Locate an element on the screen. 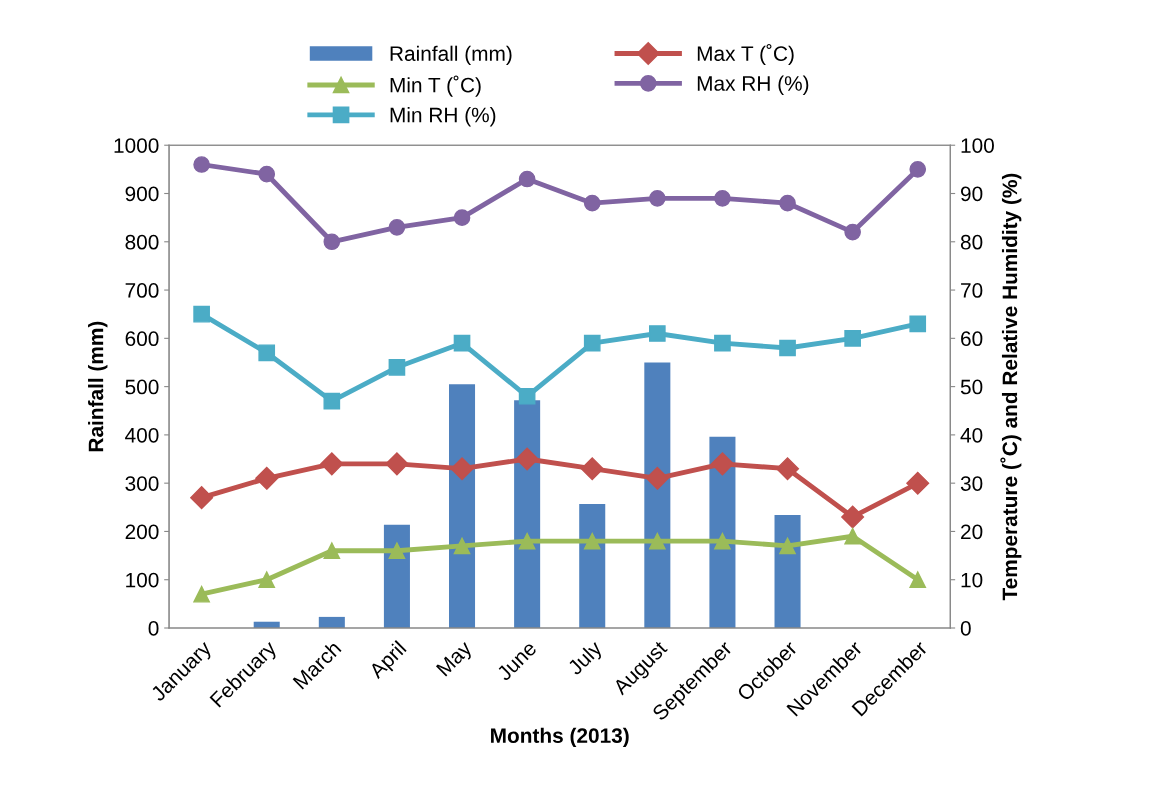 The height and width of the screenshot is (785, 1166). y-tick-label: 700 is located at coordinates (142, 290).